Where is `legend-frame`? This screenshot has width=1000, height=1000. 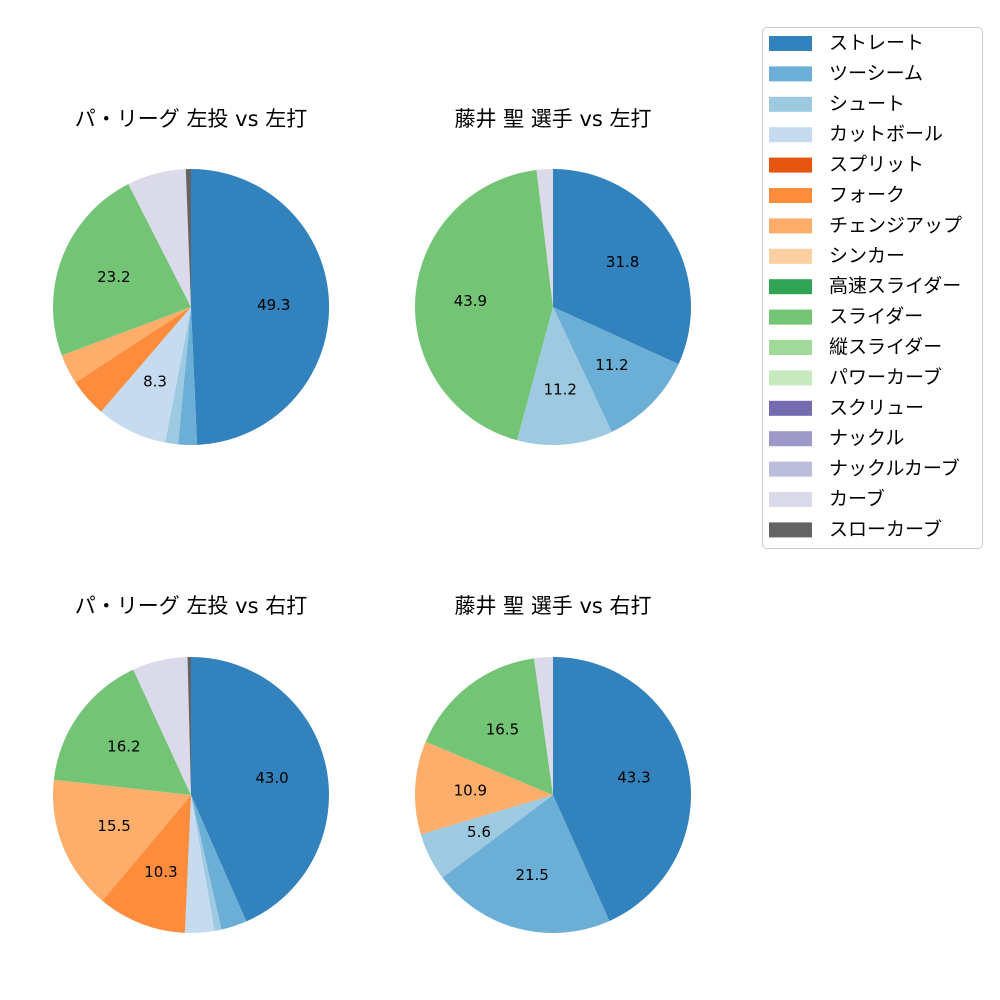 legend-frame is located at coordinates (872, 288).